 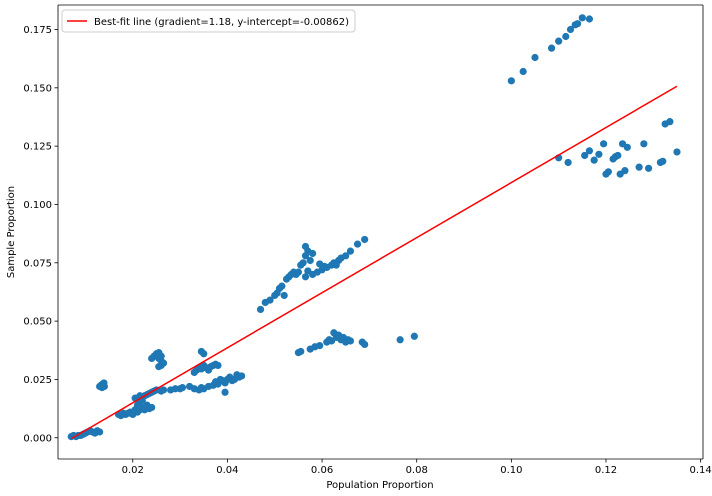 I want to click on x-ticks: 0.02 0.04 0.06 0.08 0.10 0.12 0.14, so click(x=417, y=467).